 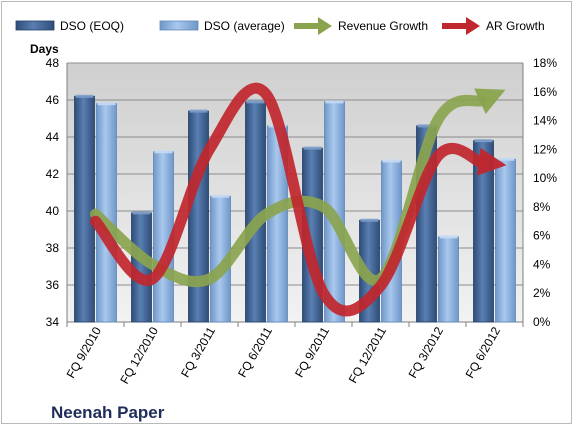 I want to click on y2-tick-label: 6%, so click(x=542, y=236).